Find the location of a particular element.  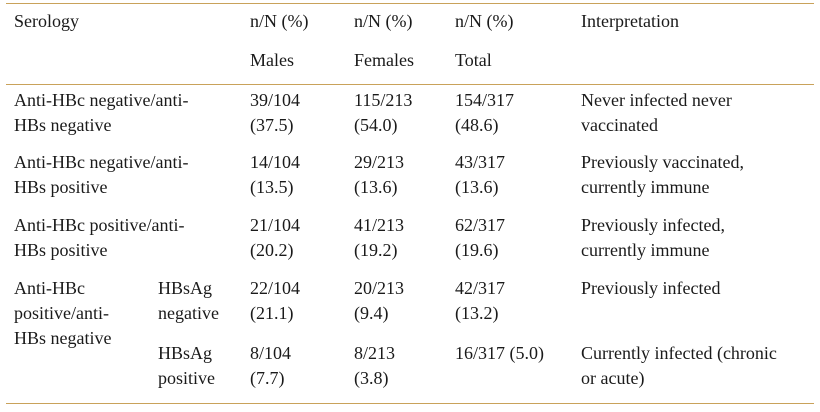

row-1-serology: Anti-HBc negative/anti- HBs positive is located at coordinates (101, 175).